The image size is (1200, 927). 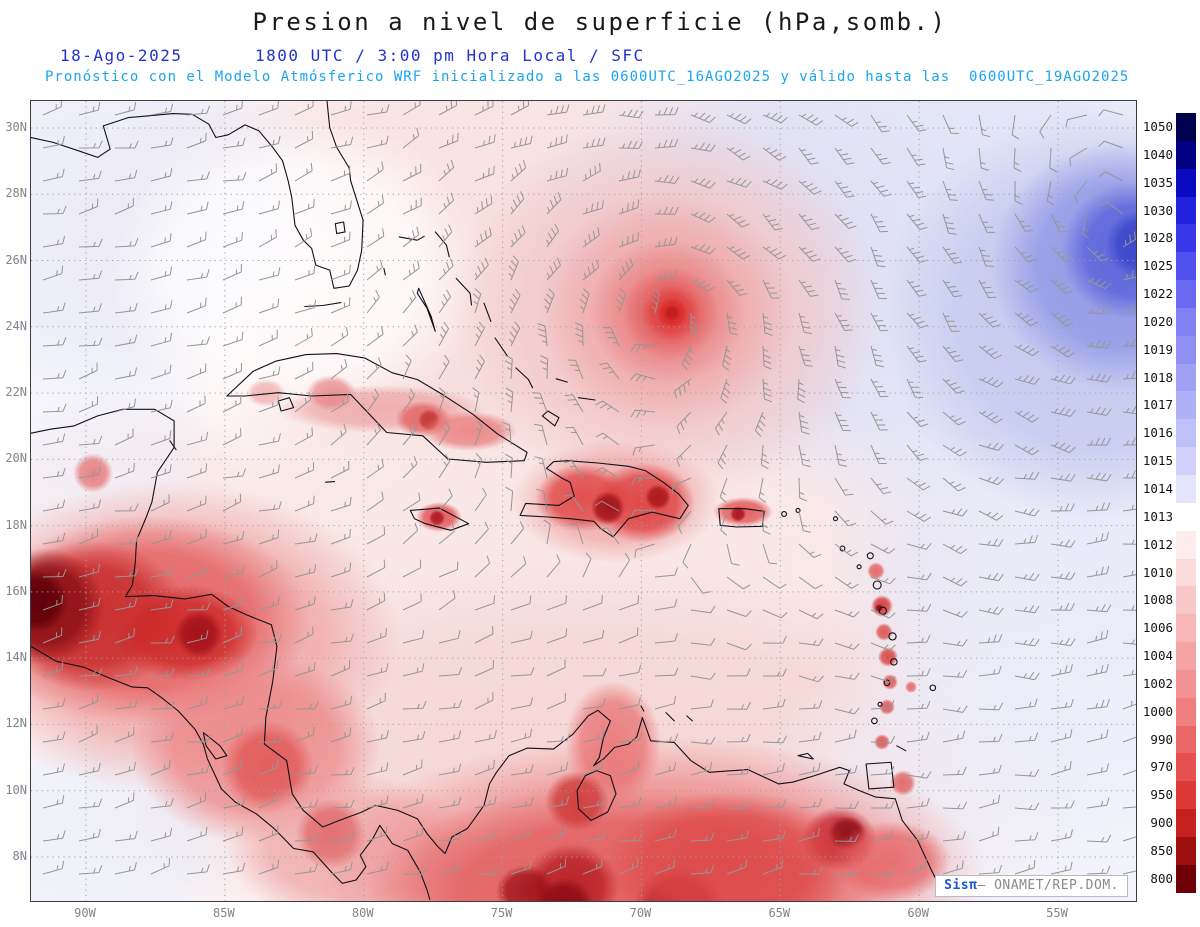 I want to click on colorbar-row: 1008, so click(x=1169, y=600).